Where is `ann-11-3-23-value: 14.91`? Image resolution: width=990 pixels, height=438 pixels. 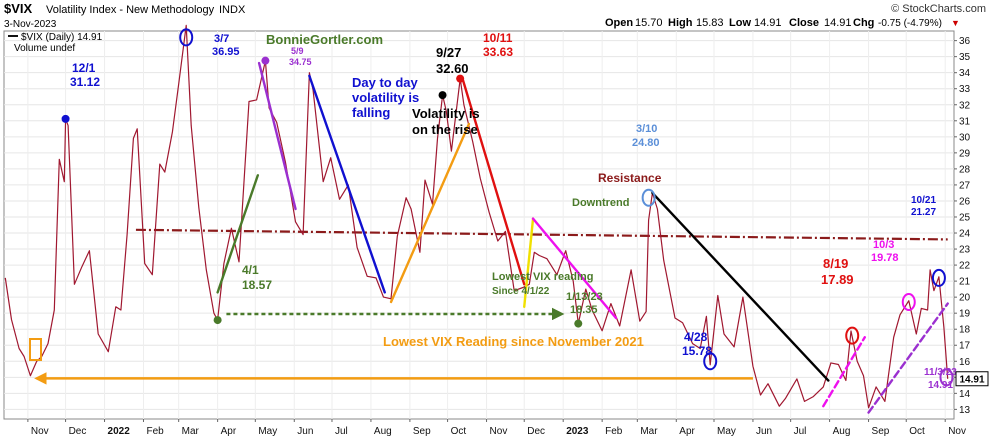 ann-11-3-23-value: 14.91 is located at coordinates (940, 385).